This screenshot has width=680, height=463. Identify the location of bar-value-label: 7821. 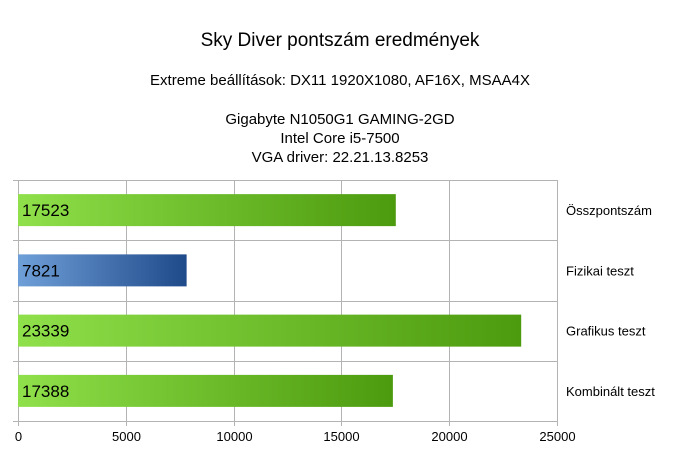
(41, 270).